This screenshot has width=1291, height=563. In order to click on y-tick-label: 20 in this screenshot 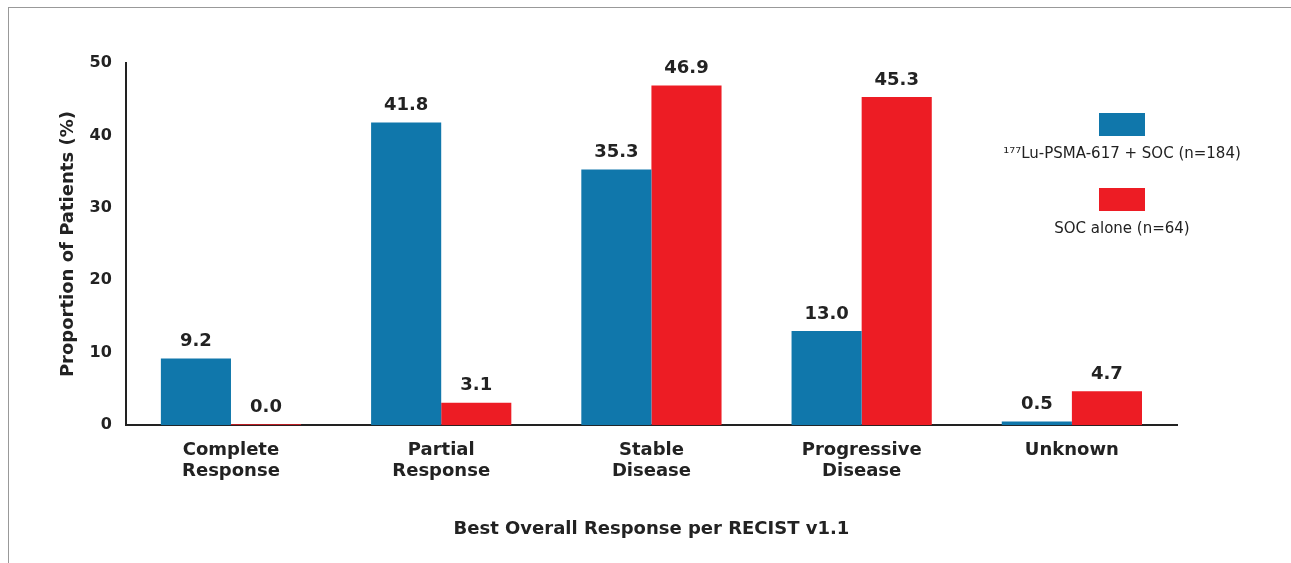, I will do `click(100, 279)`.